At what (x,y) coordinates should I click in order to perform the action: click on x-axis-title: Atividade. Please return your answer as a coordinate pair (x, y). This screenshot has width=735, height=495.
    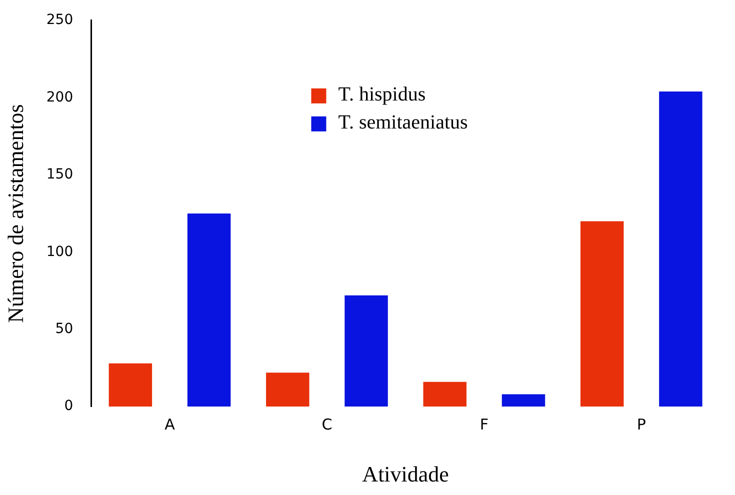
    Looking at the image, I should click on (405, 474).